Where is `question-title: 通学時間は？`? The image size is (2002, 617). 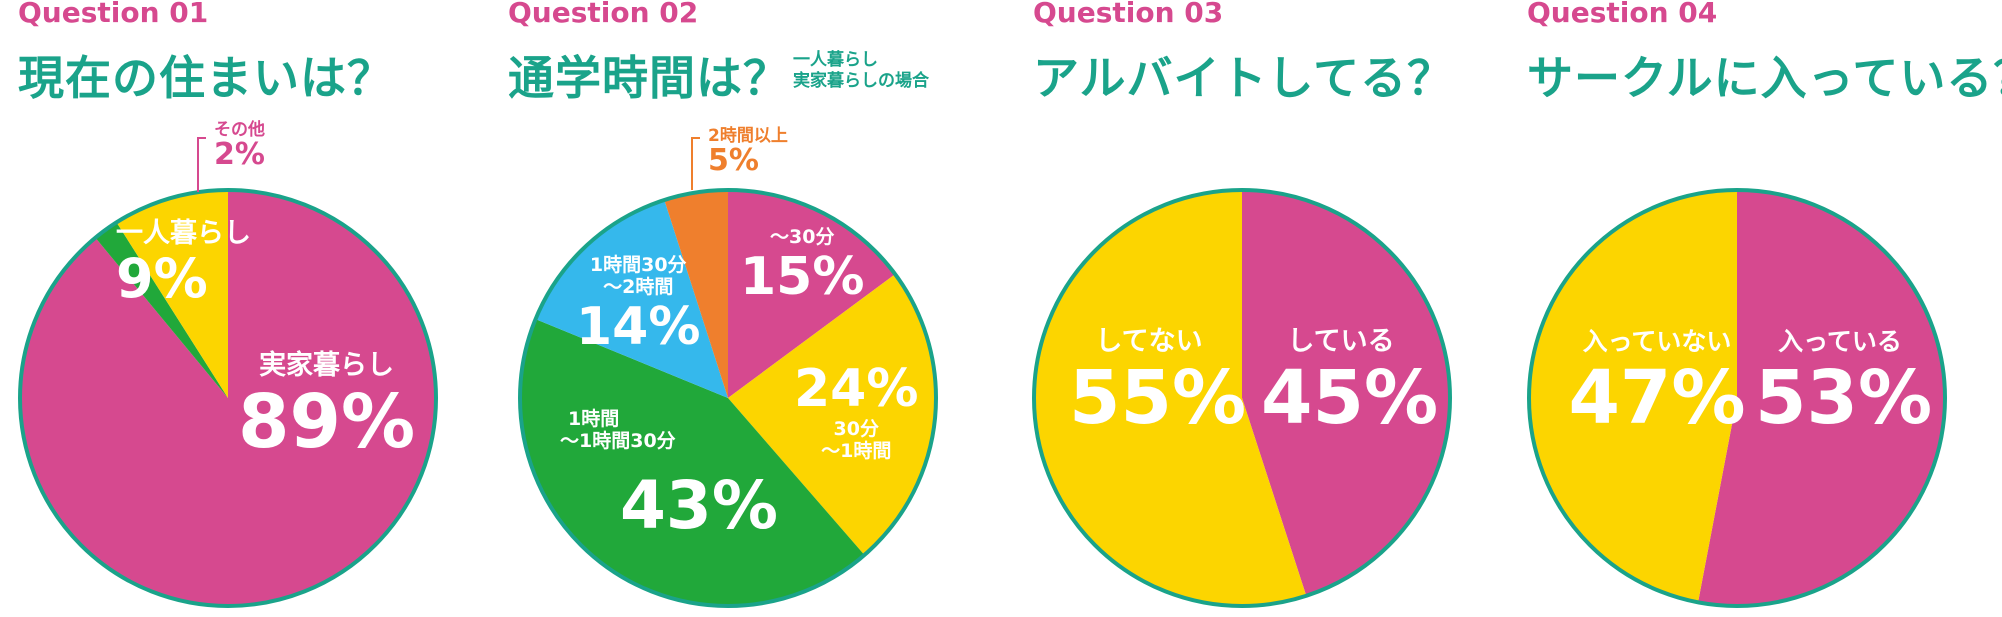
question-title: 通学時間は？ is located at coordinates (649, 78).